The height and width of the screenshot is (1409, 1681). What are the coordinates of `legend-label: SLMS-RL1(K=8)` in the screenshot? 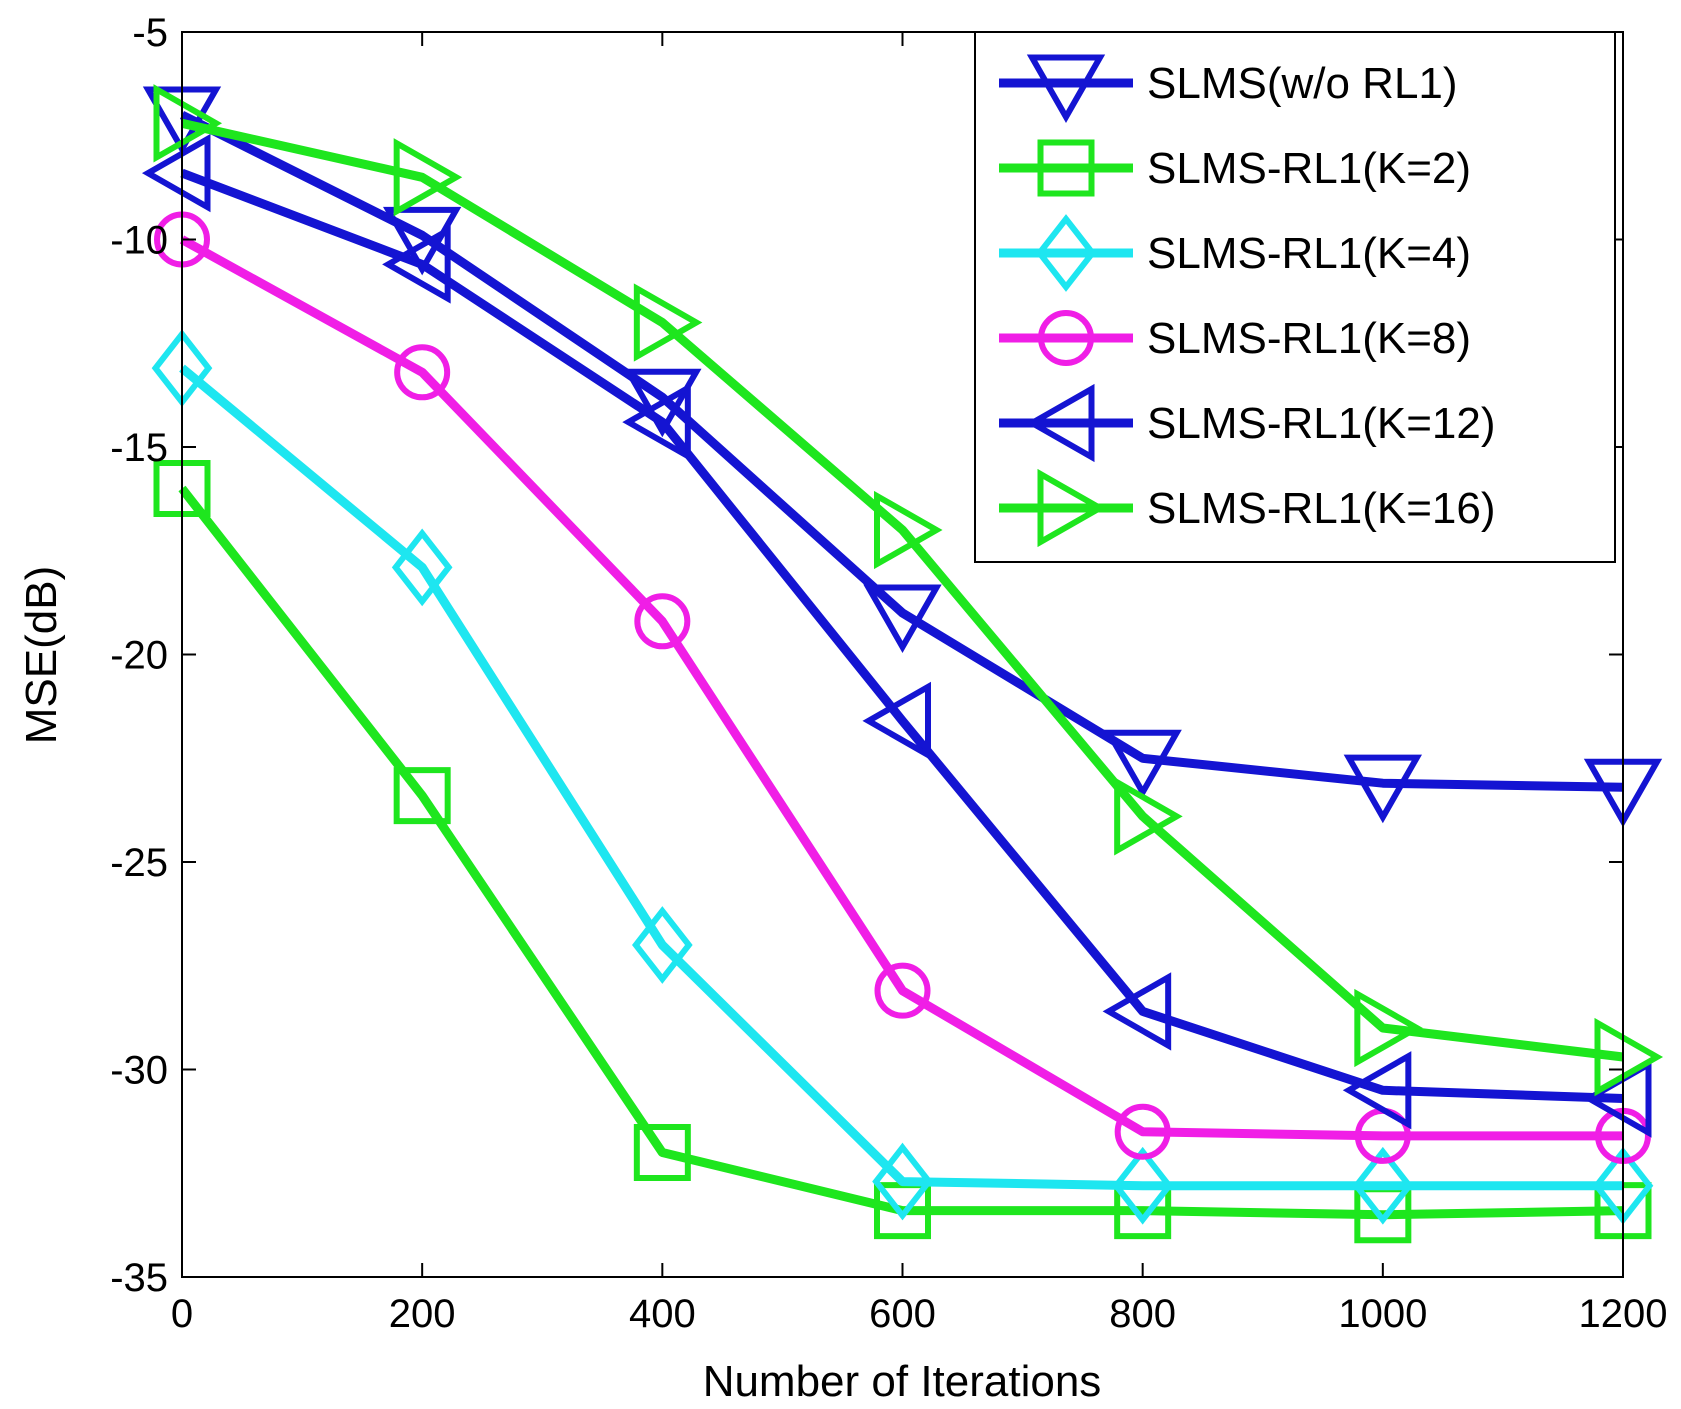 It's located at (1309, 338).